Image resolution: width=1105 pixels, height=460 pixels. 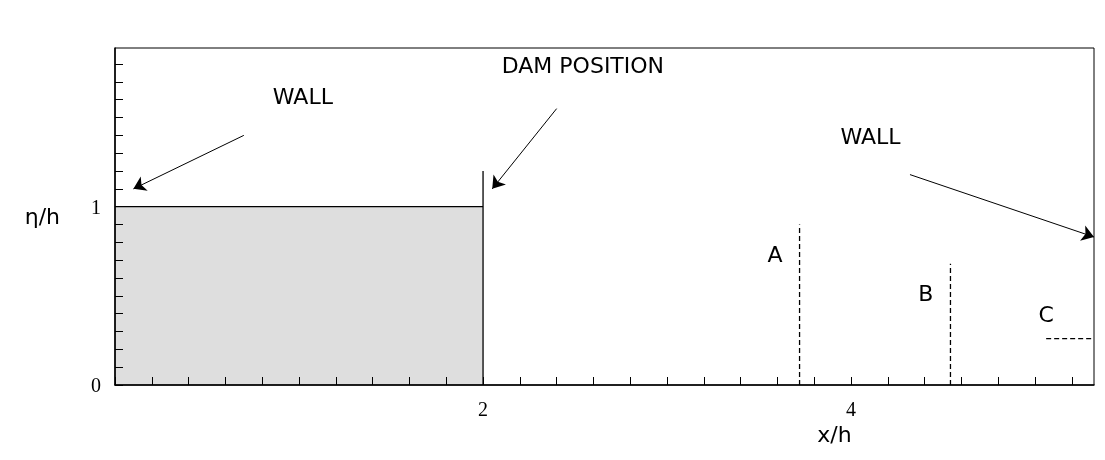 What do you see at coordinates (926, 294) in the screenshot?
I see `series-label: B` at bounding box center [926, 294].